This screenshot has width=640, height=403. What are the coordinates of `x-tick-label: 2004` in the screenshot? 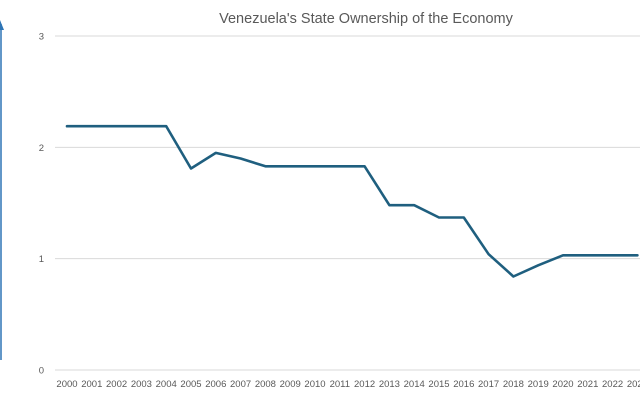 It's located at (166, 384).